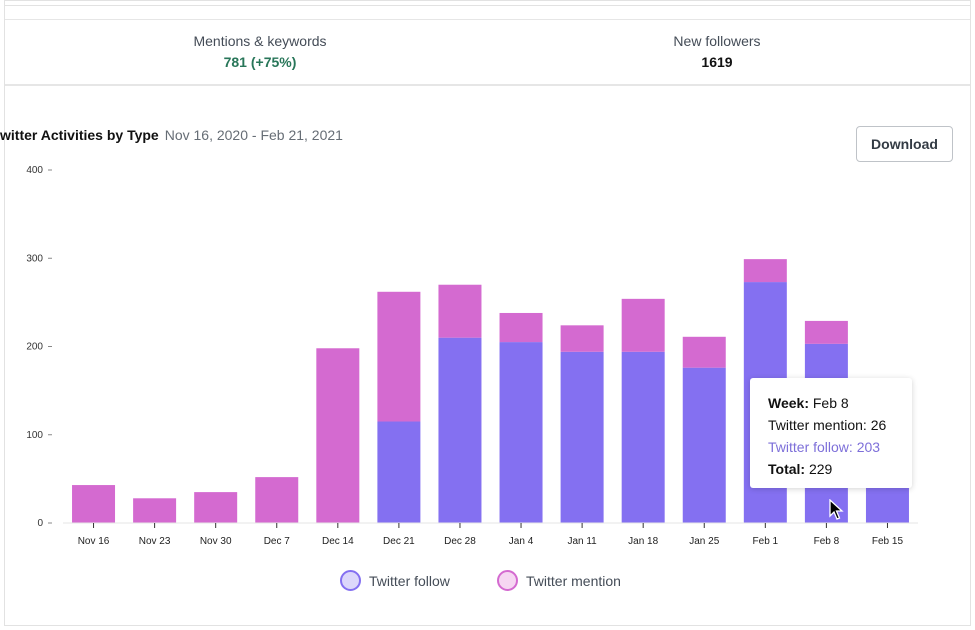 Image resolution: width=975 pixels, height=630 pixels. I want to click on stat-followers-label: New followers, so click(717, 41).